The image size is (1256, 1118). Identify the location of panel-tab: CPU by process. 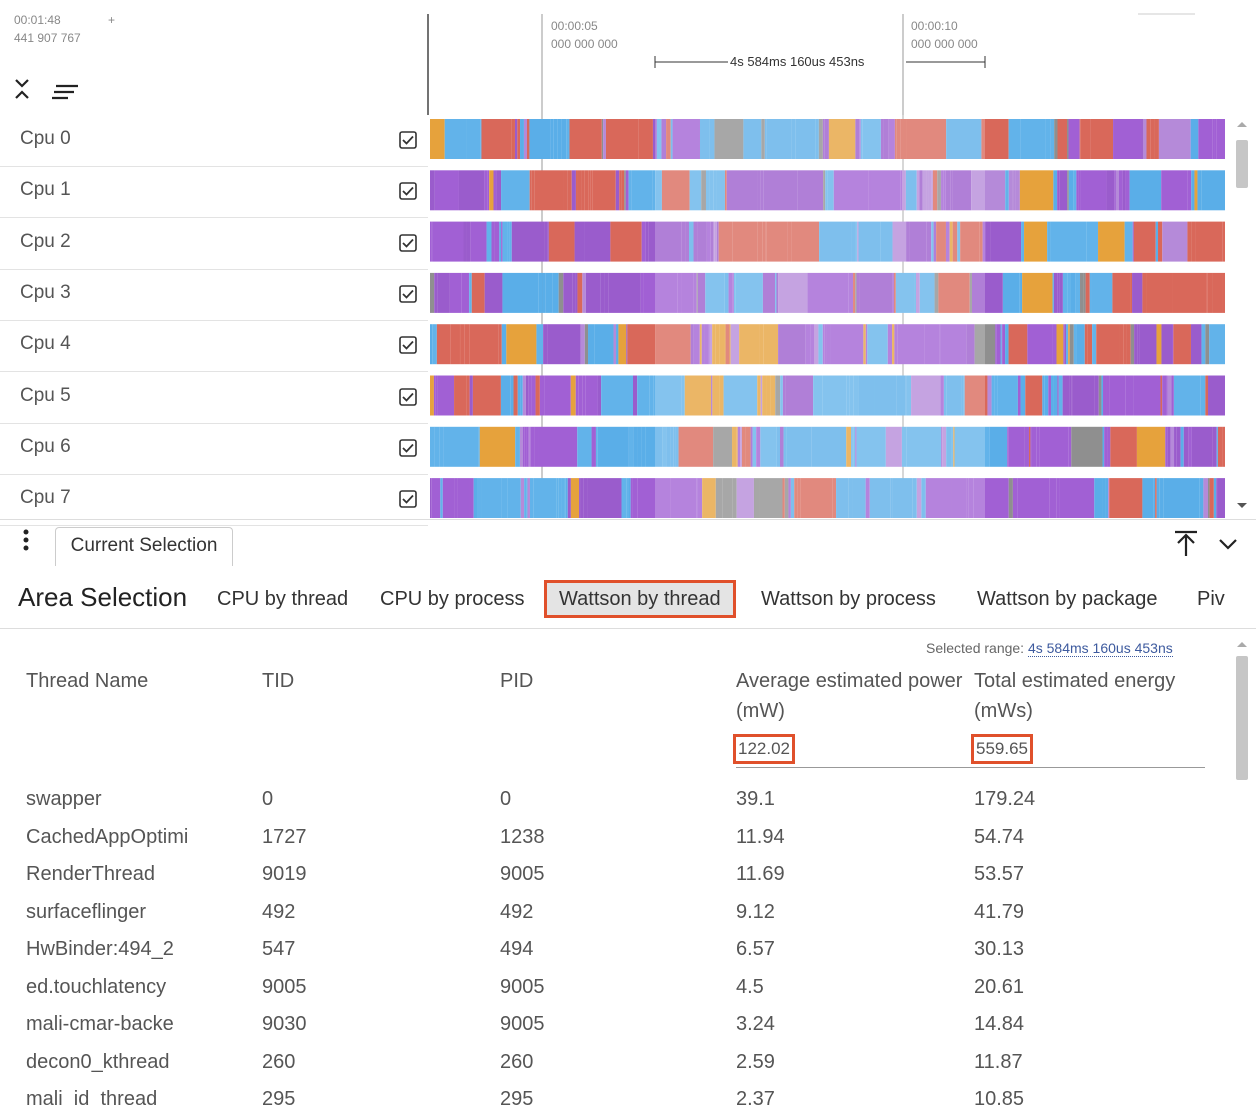
(452, 599).